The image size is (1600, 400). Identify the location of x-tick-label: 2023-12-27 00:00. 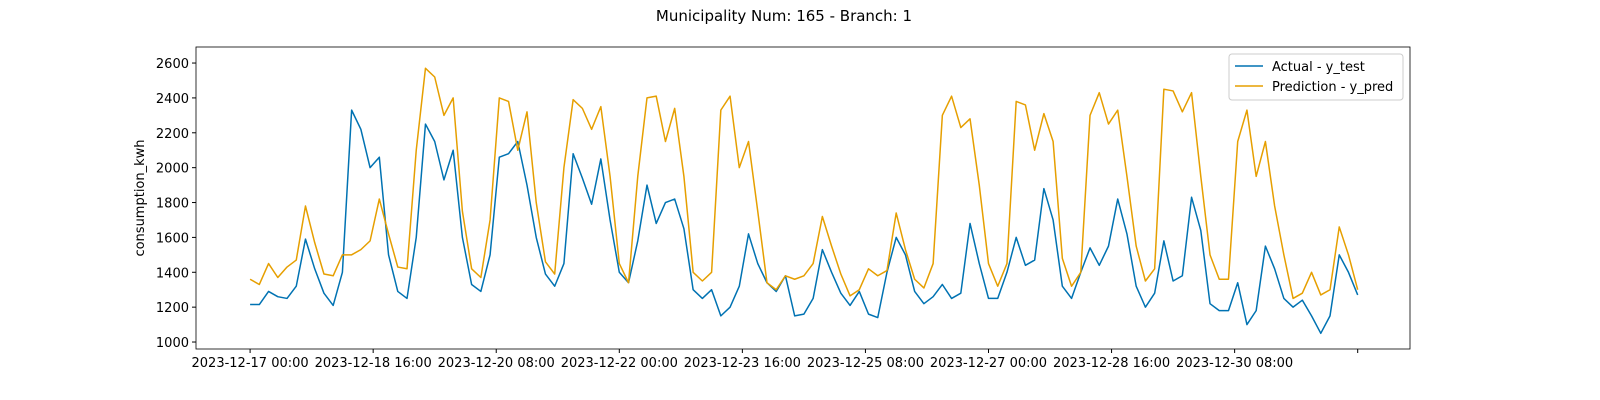
(988, 363).